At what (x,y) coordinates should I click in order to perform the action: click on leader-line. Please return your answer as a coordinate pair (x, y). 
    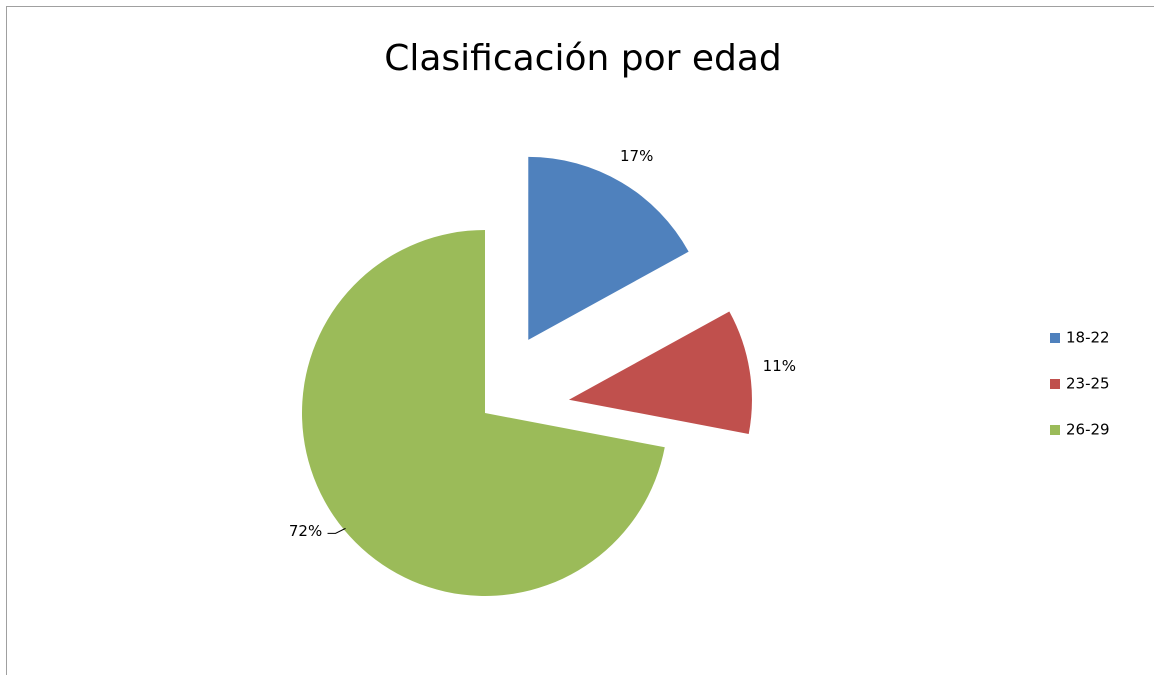
    Looking at the image, I should click on (336, 530).